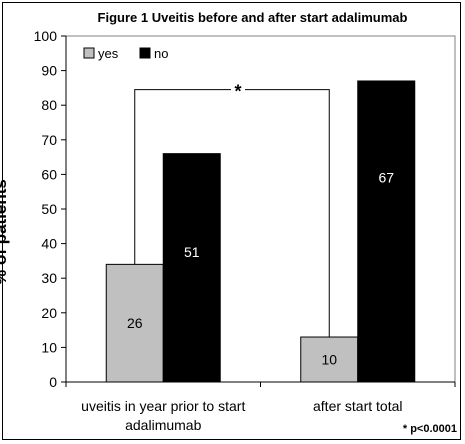 The width and height of the screenshot is (465, 444). Describe the element at coordinates (163, 425) in the screenshot. I see `x-category-label-line: adalimumab` at that location.